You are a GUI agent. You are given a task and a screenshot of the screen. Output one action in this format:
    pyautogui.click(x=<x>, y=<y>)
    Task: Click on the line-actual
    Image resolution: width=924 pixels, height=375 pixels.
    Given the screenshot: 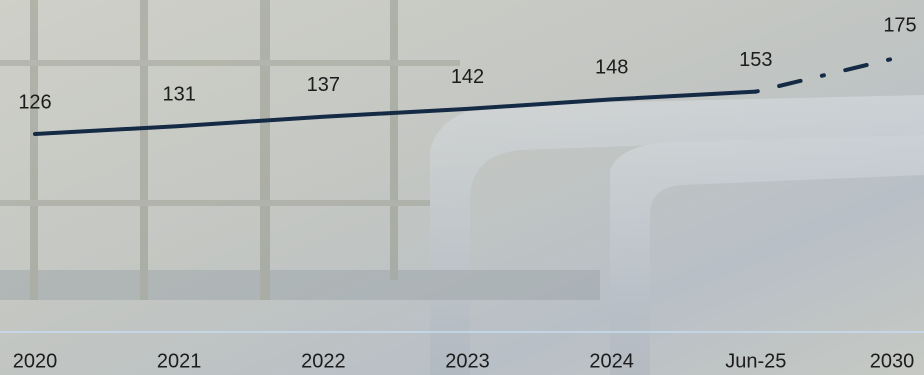 What is the action you would take?
    pyautogui.click(x=395, y=112)
    